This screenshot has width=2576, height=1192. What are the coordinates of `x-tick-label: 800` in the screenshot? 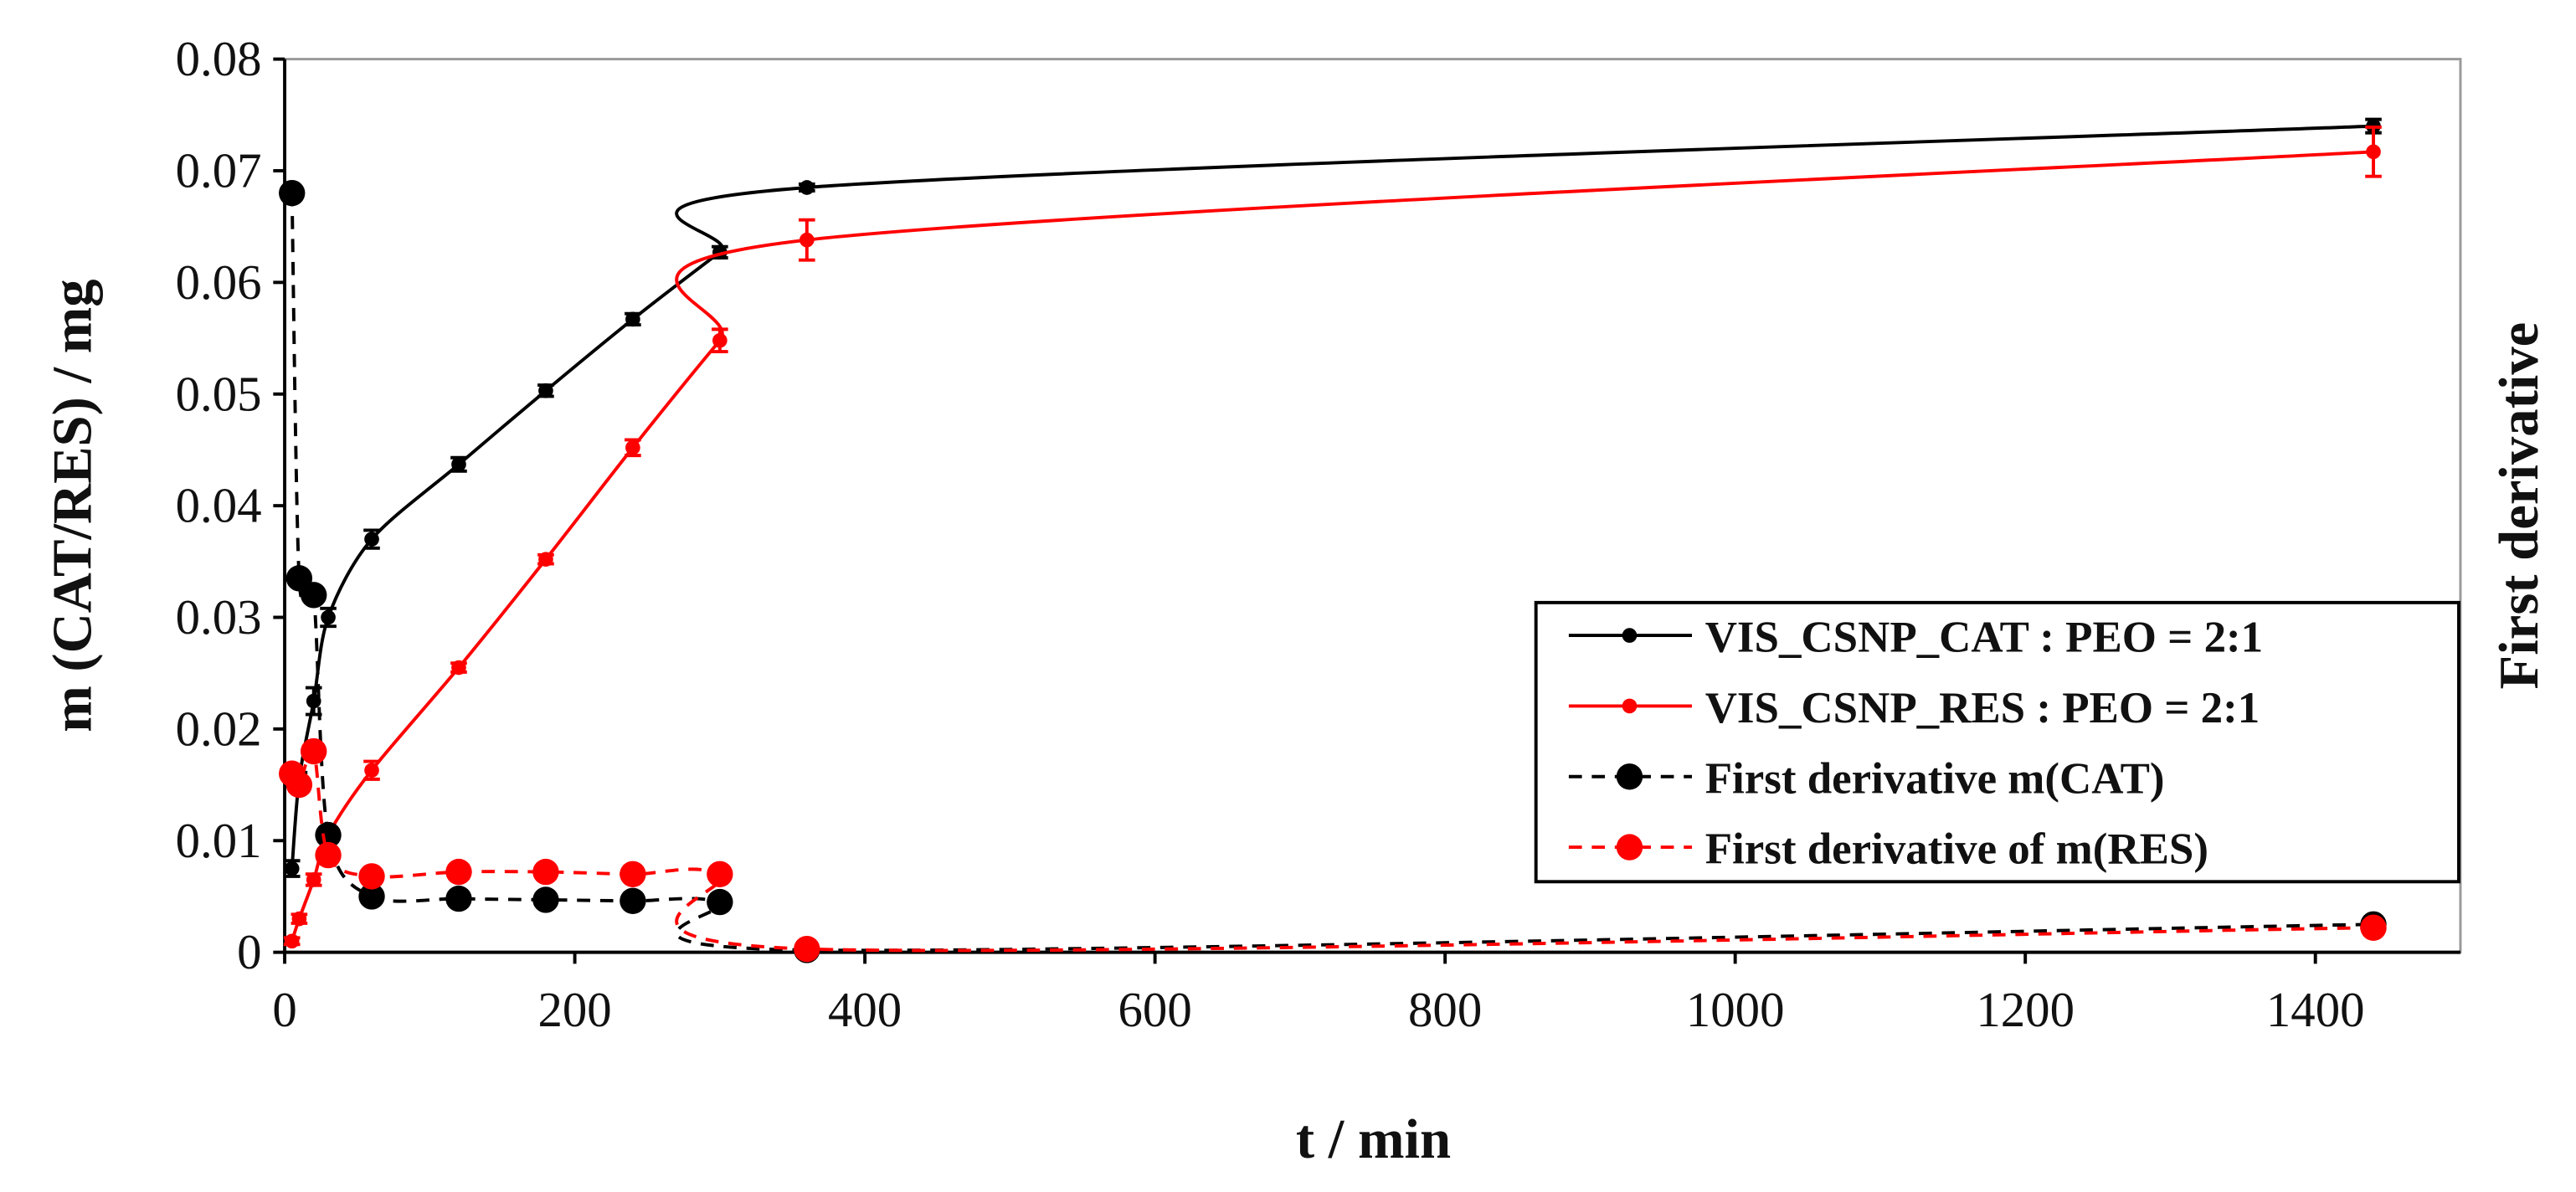 It's located at (1445, 1010).